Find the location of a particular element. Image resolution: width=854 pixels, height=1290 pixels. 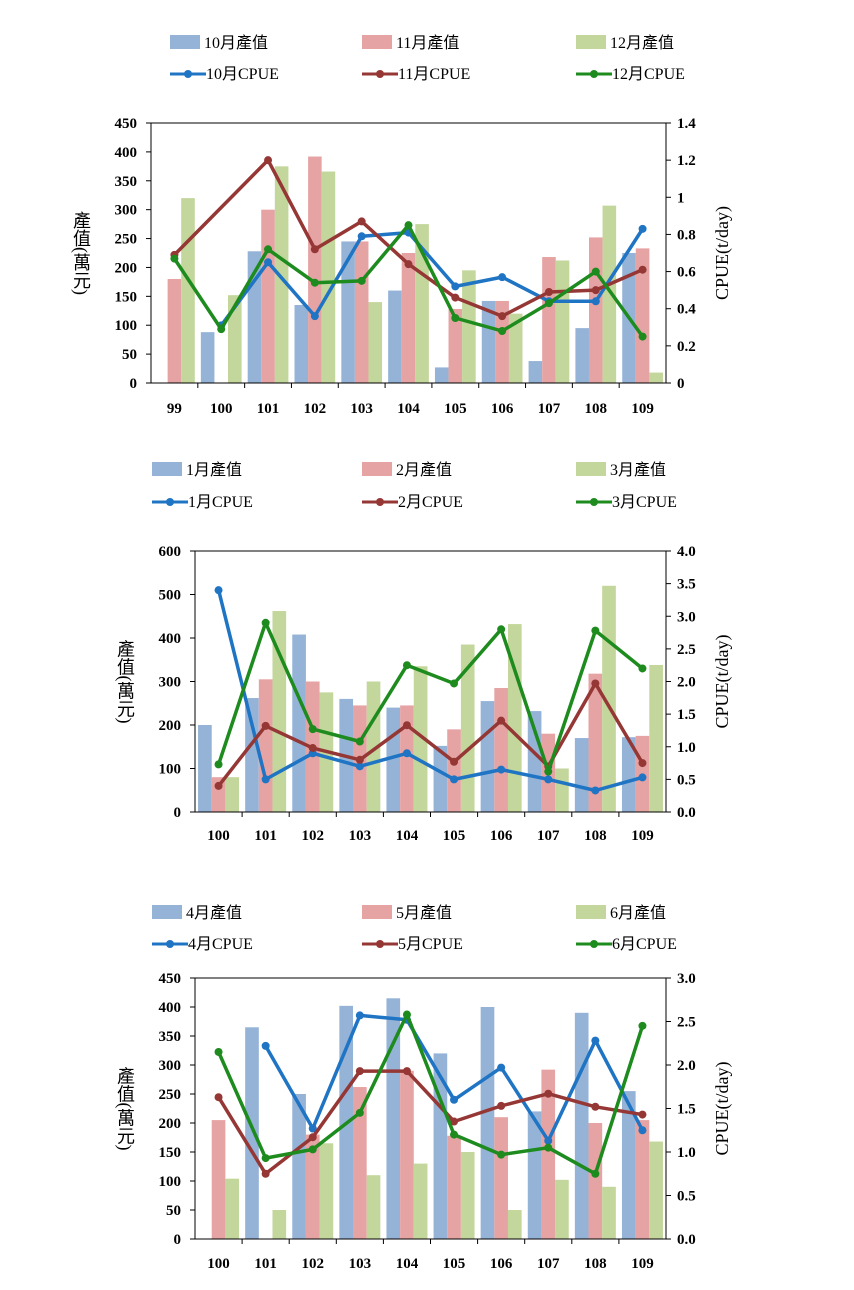

legend-item-bar: 6月產值 is located at coordinates (621, 913).